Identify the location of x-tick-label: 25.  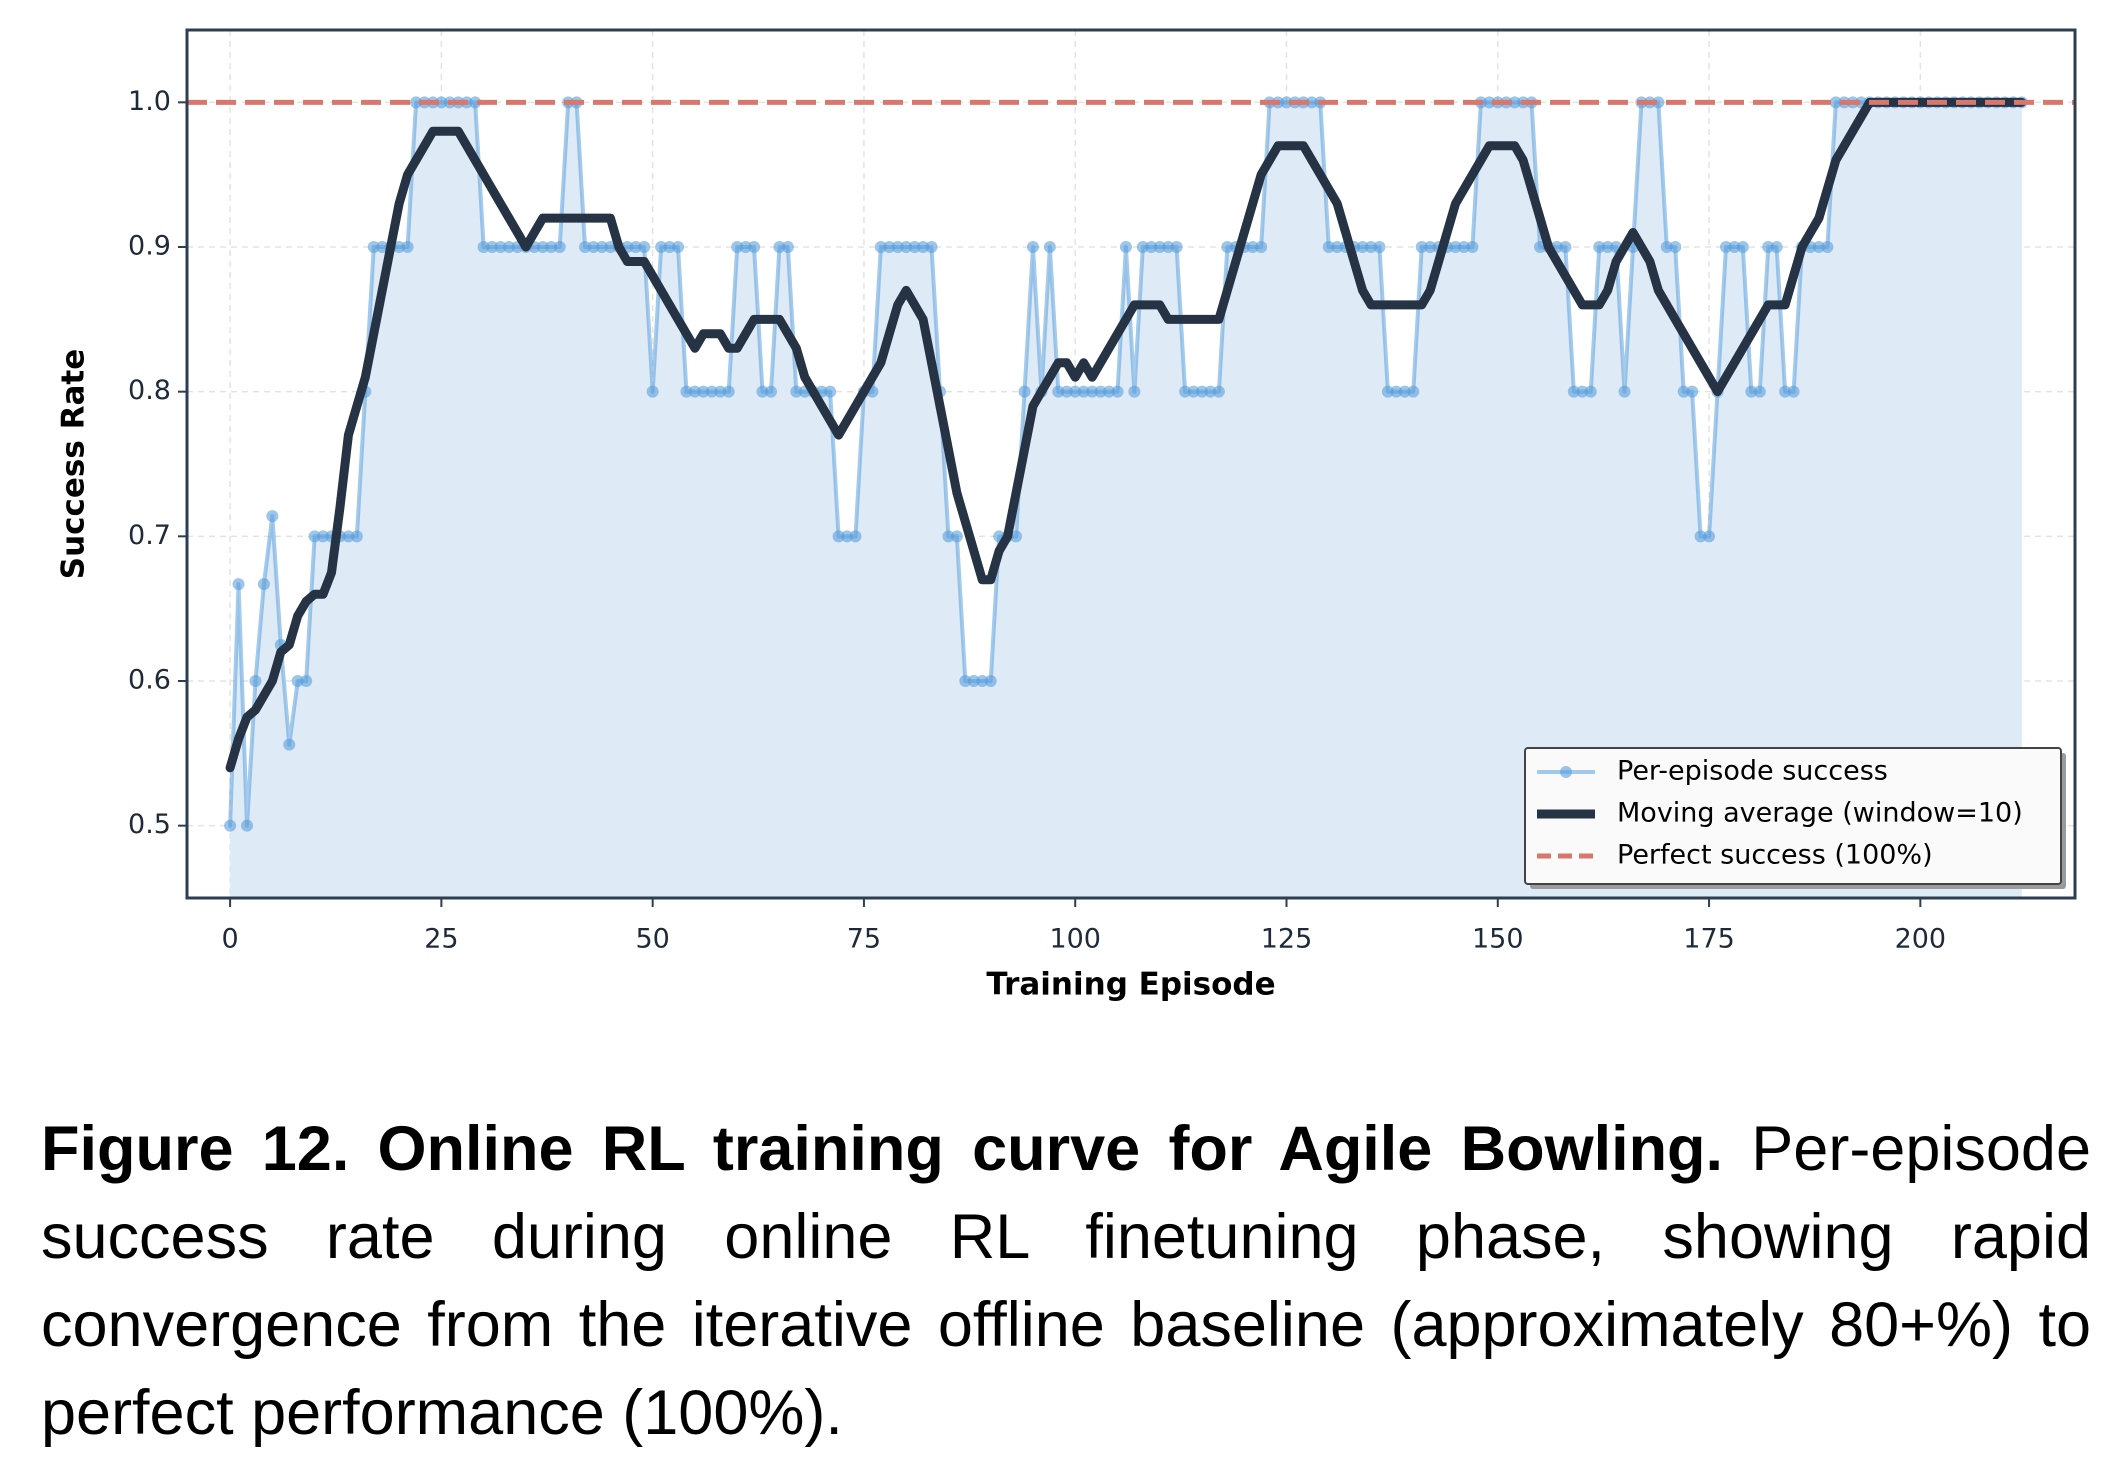
(441, 939).